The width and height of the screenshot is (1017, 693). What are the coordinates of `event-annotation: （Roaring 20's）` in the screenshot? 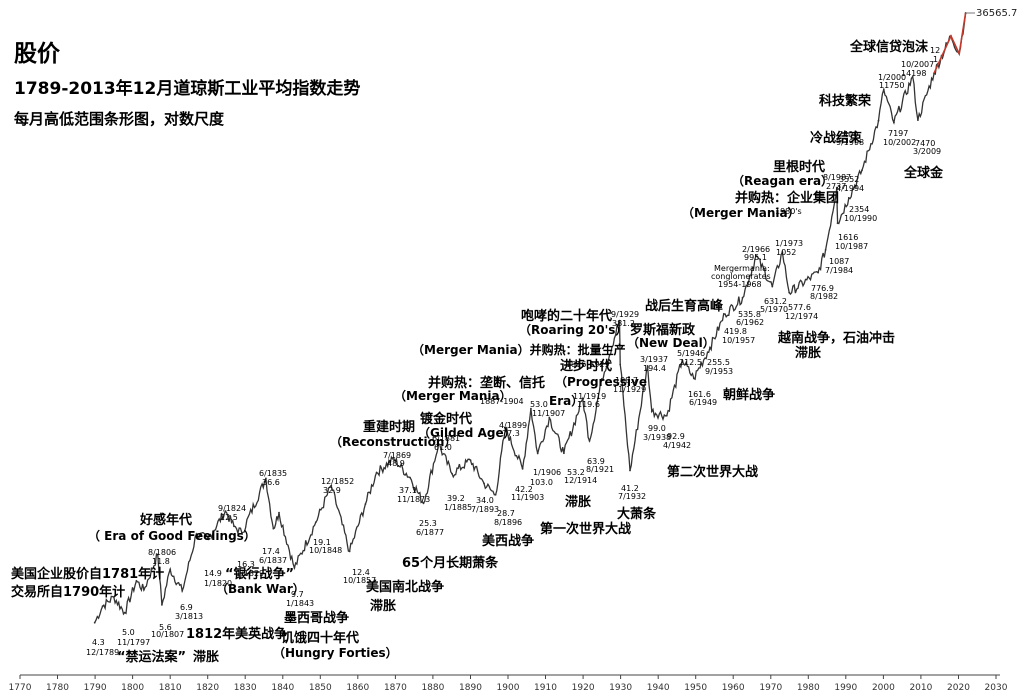 It's located at (573, 329).